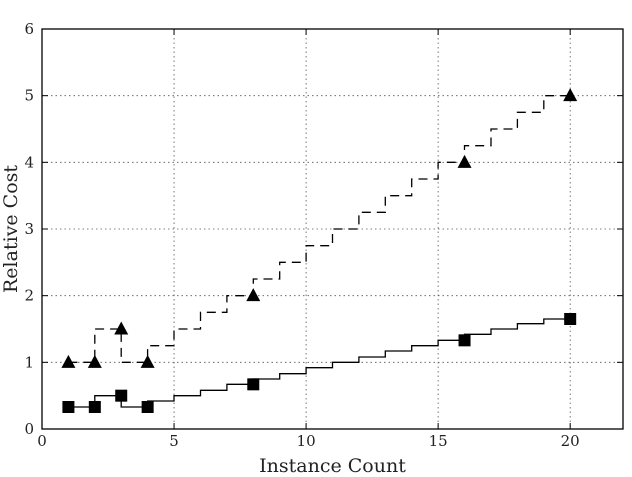  What do you see at coordinates (306, 441) in the screenshot?
I see `x-tick-label: 10` at bounding box center [306, 441].